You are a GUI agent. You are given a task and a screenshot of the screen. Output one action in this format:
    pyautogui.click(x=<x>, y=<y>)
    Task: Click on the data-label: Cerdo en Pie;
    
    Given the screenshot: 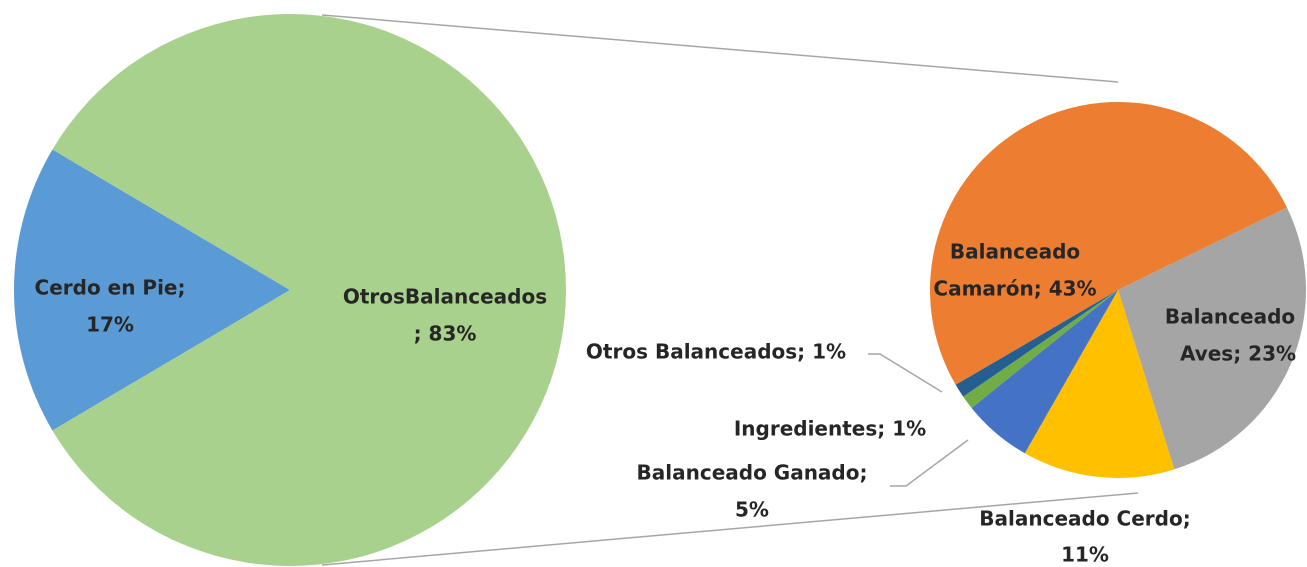 What is the action you would take?
    pyautogui.click(x=110, y=288)
    